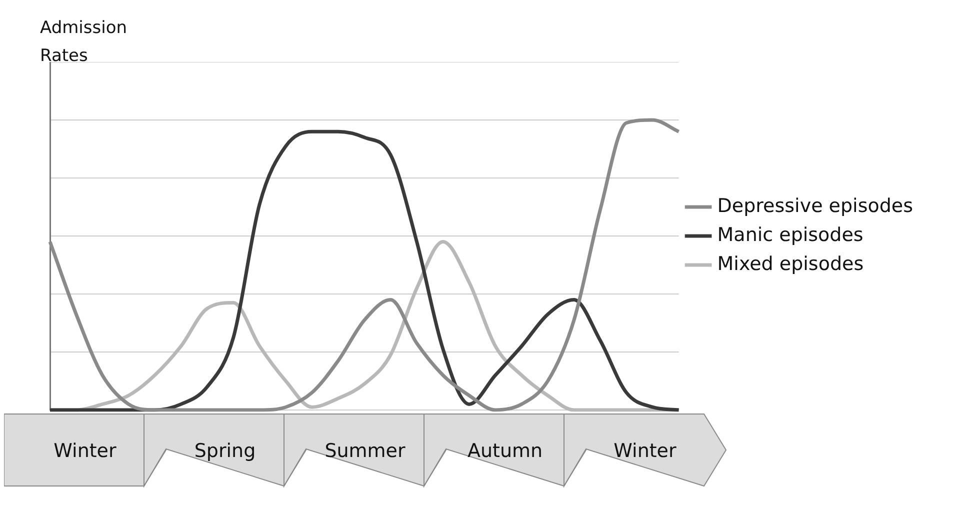  What do you see at coordinates (790, 235) in the screenshot?
I see `legend-label: Manic episodes` at bounding box center [790, 235].